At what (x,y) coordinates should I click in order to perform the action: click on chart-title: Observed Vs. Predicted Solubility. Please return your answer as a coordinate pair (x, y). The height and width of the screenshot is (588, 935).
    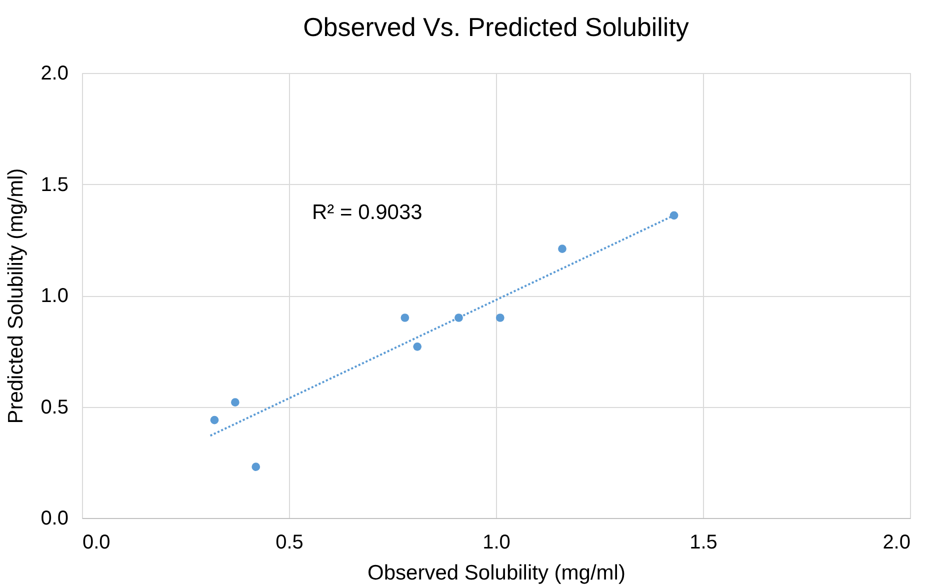
    Looking at the image, I should click on (496, 27).